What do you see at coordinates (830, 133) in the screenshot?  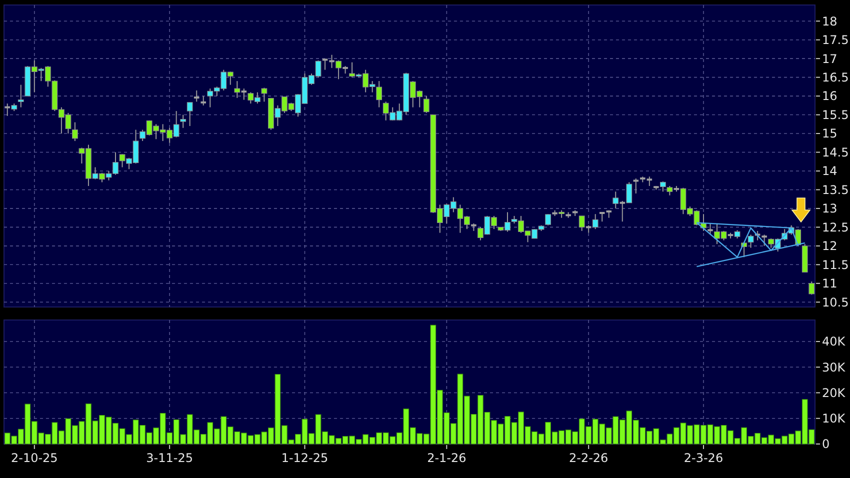 I see `y-tick-label: 15` at bounding box center [830, 133].